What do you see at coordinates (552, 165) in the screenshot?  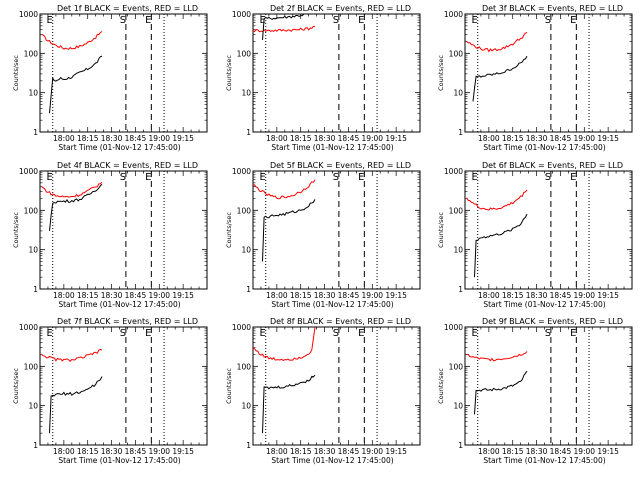 I see `plot-title: Det 6f BLACK = Events, RED = LLD` at bounding box center [552, 165].